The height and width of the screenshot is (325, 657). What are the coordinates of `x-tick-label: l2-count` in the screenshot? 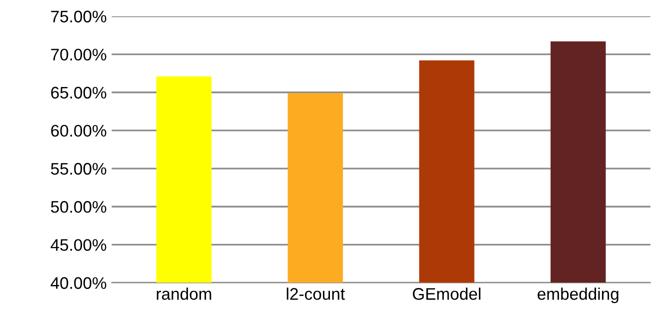 It's located at (315, 294).